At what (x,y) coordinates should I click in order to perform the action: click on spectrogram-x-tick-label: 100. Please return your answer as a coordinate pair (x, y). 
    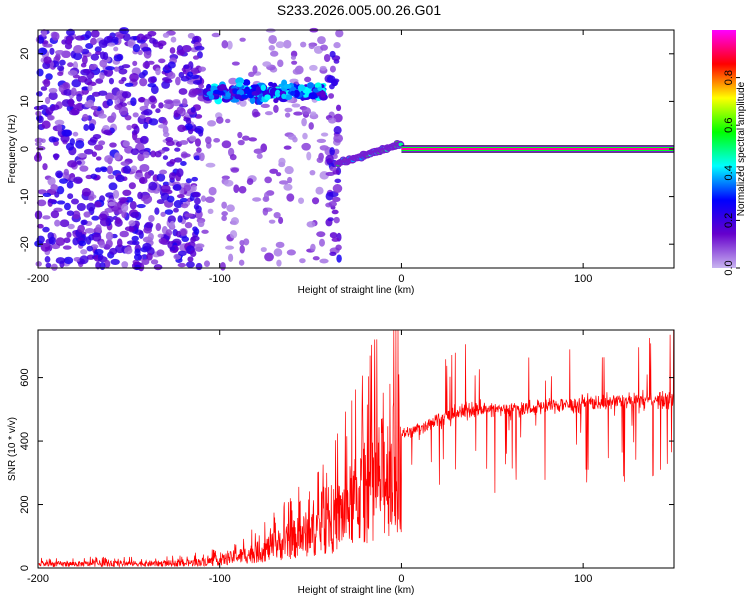
    Looking at the image, I should click on (583, 279).